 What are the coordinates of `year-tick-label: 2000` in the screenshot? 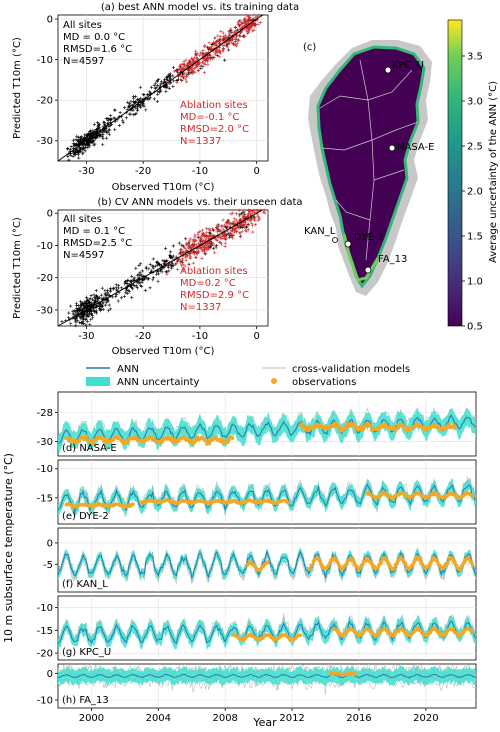 It's located at (91, 718).